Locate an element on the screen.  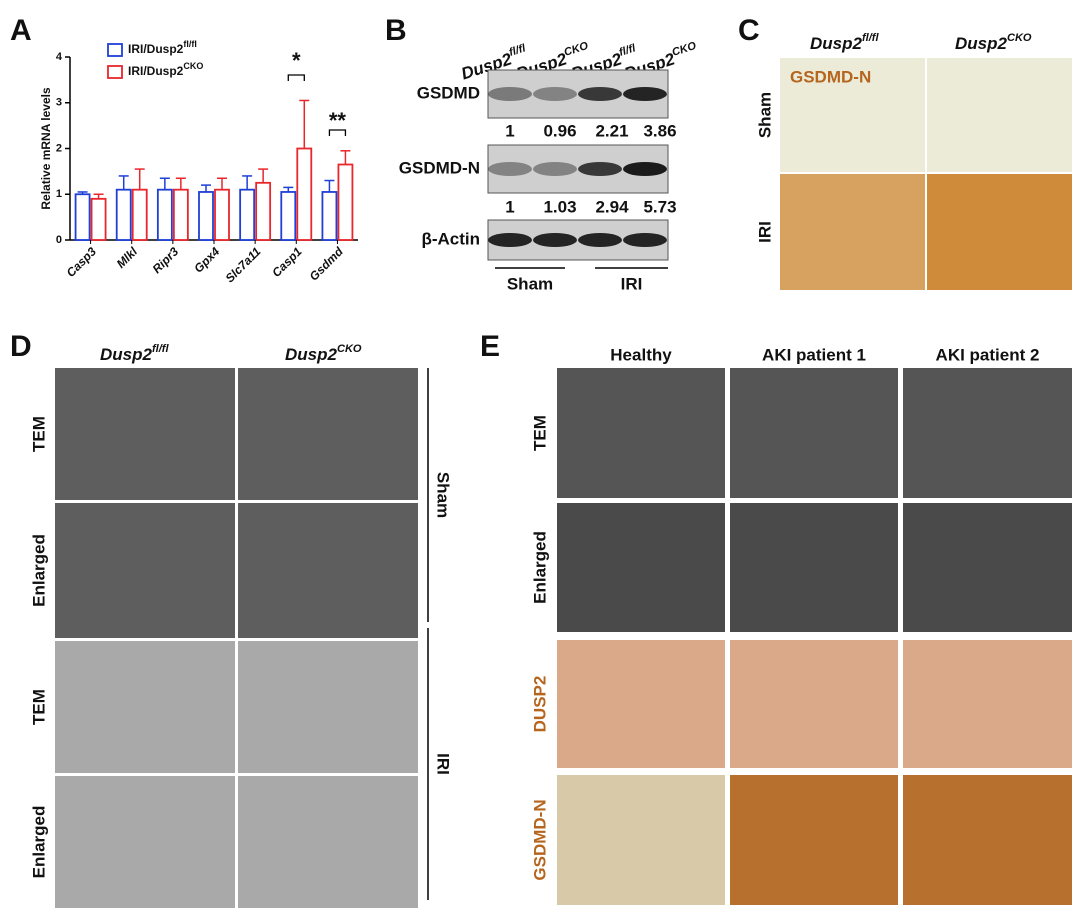
y-axis-label: Relative mRNA levels is located at coordinates (46, 148).